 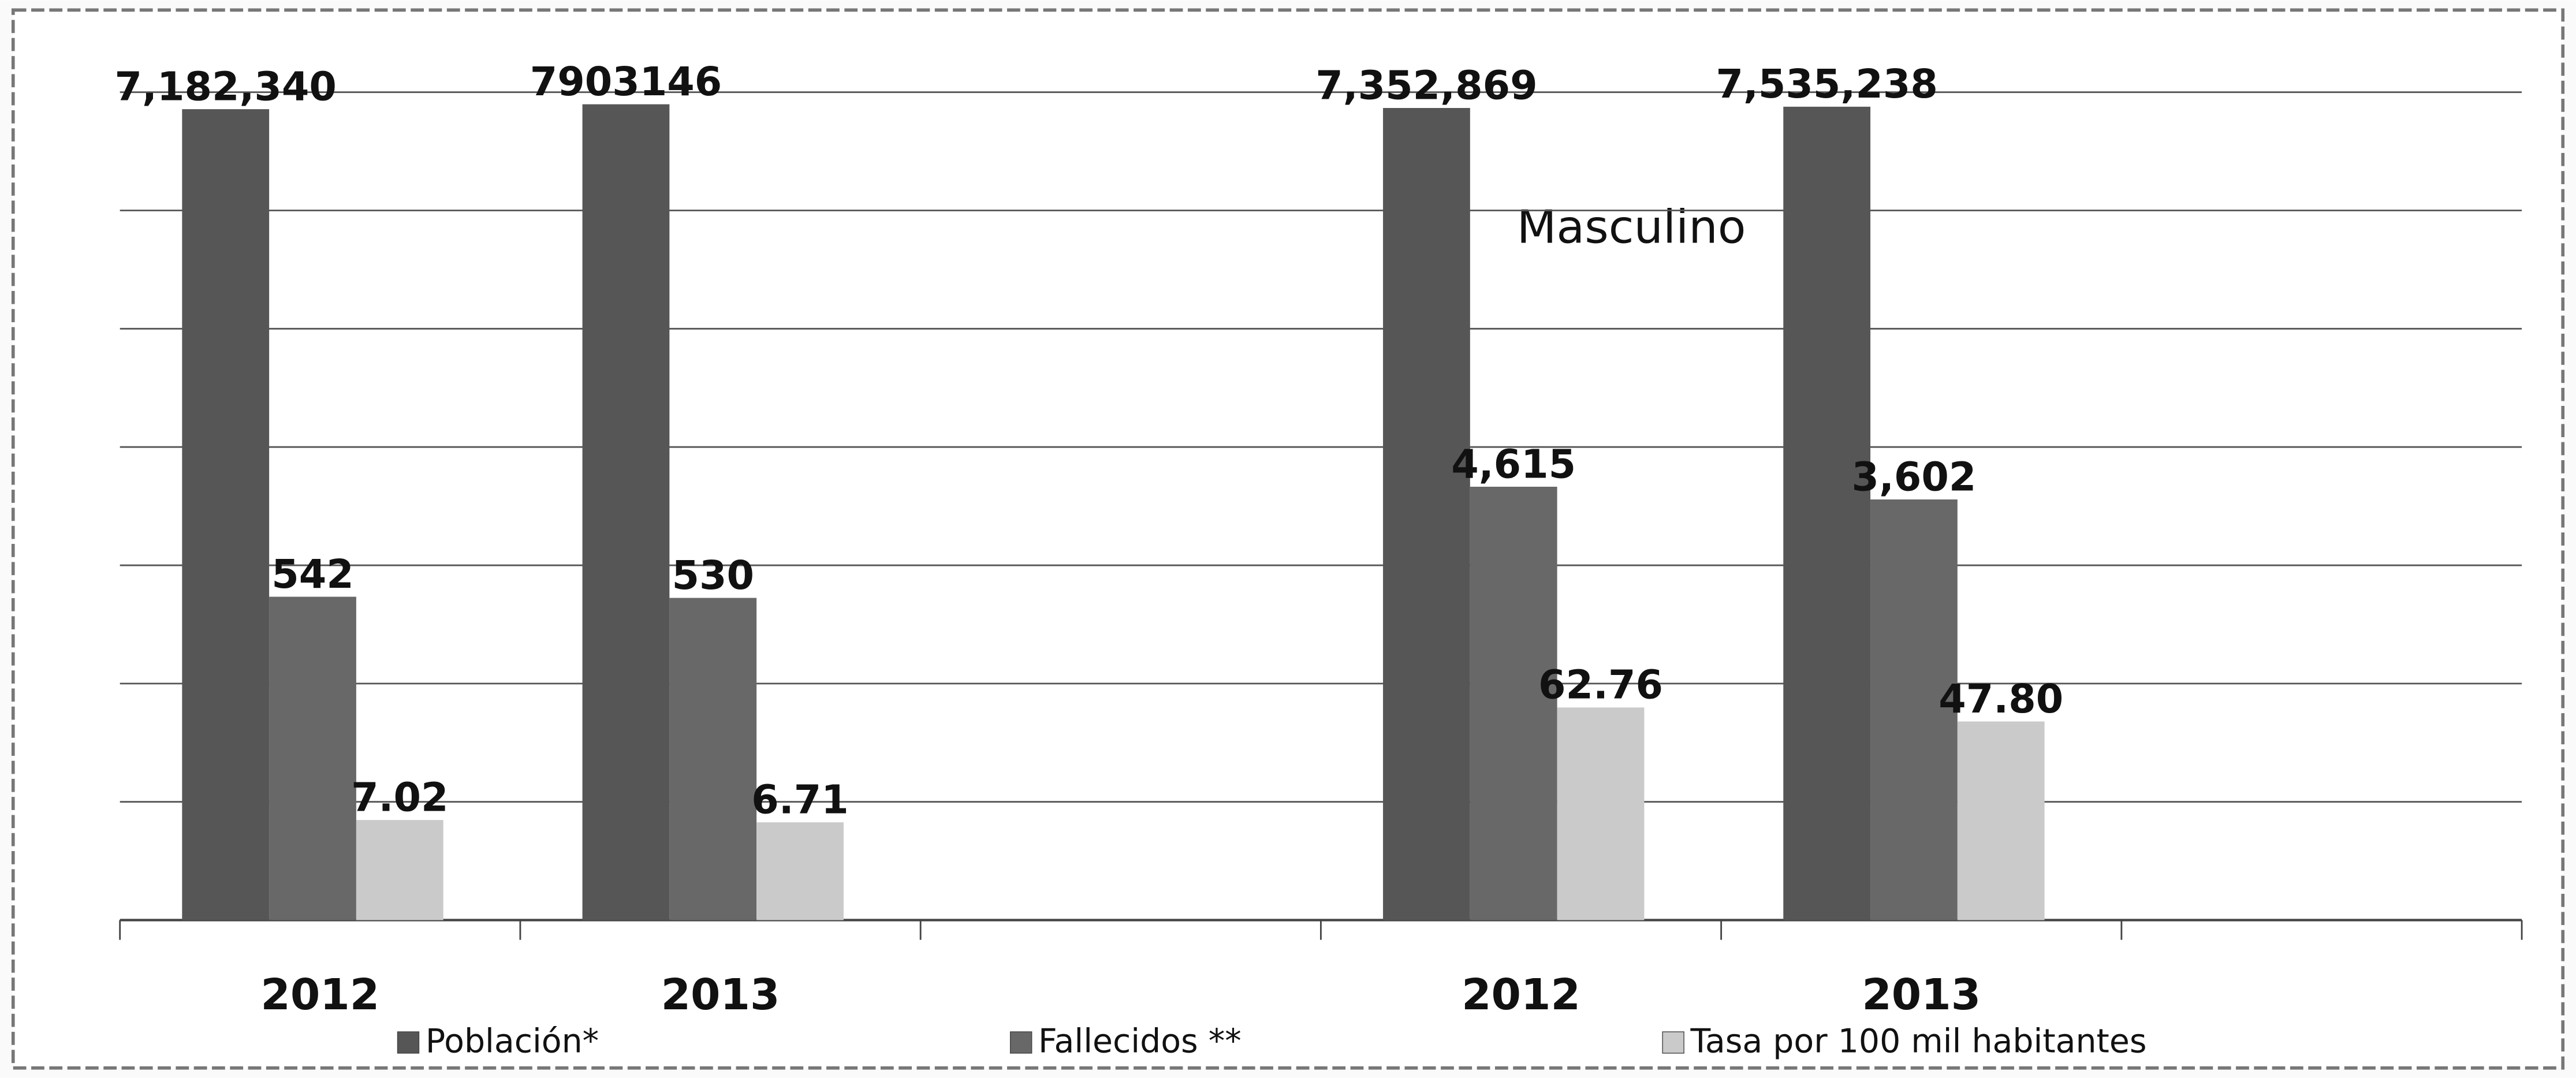 What do you see at coordinates (626, 82) in the screenshot?
I see `data-label: 7903146` at bounding box center [626, 82].